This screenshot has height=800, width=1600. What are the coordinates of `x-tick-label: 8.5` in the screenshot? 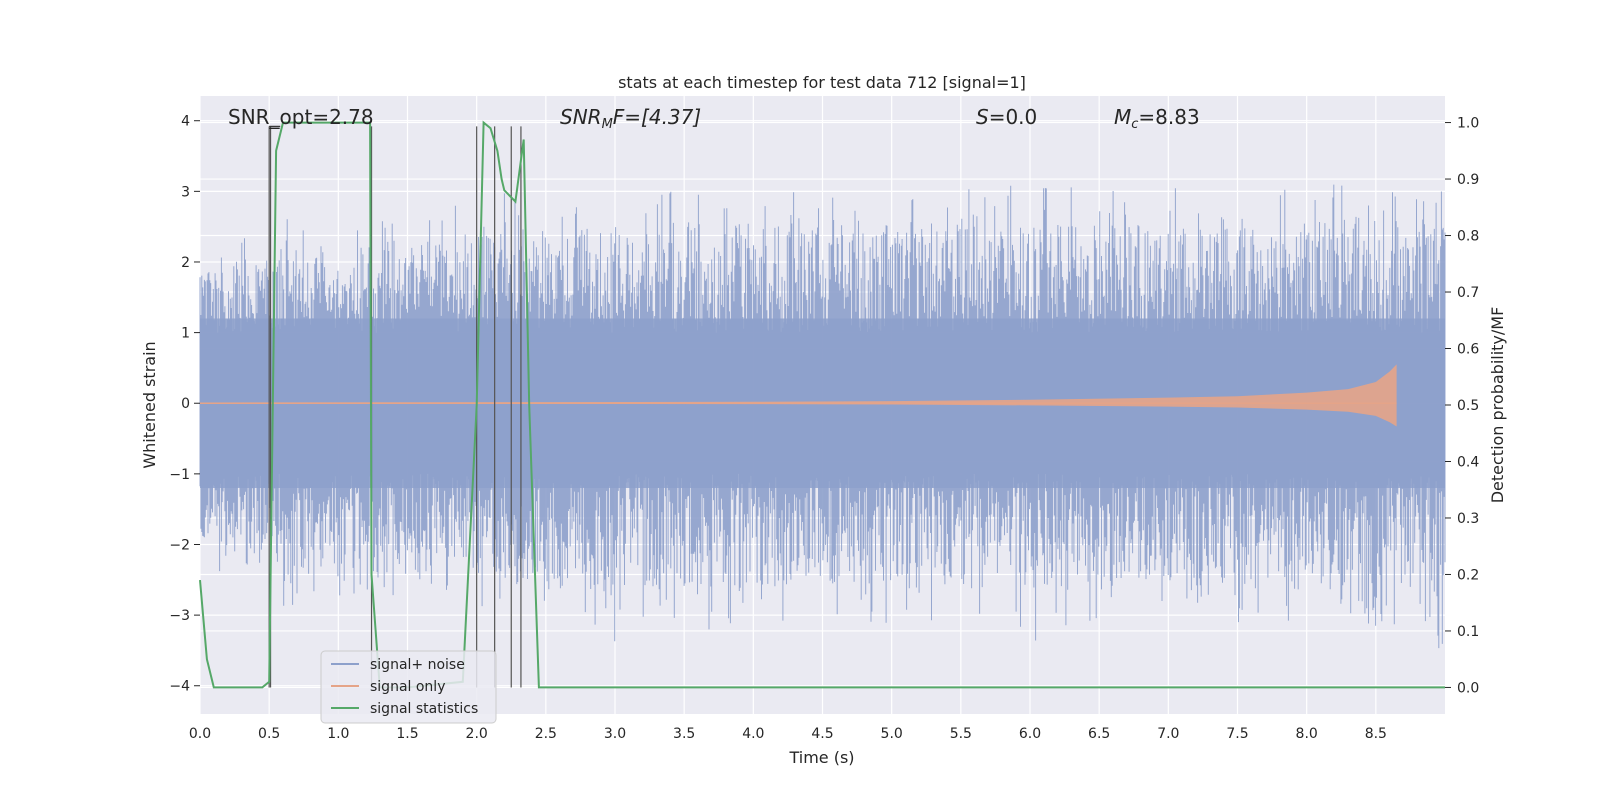 It's located at (1376, 734).